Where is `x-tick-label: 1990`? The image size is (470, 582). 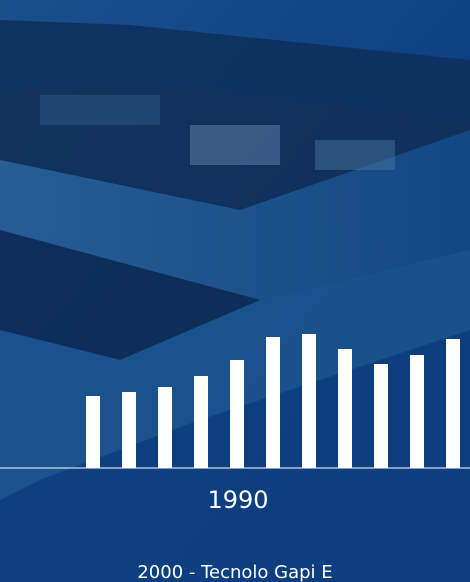 x-tick-label: 1990 is located at coordinates (237, 500).